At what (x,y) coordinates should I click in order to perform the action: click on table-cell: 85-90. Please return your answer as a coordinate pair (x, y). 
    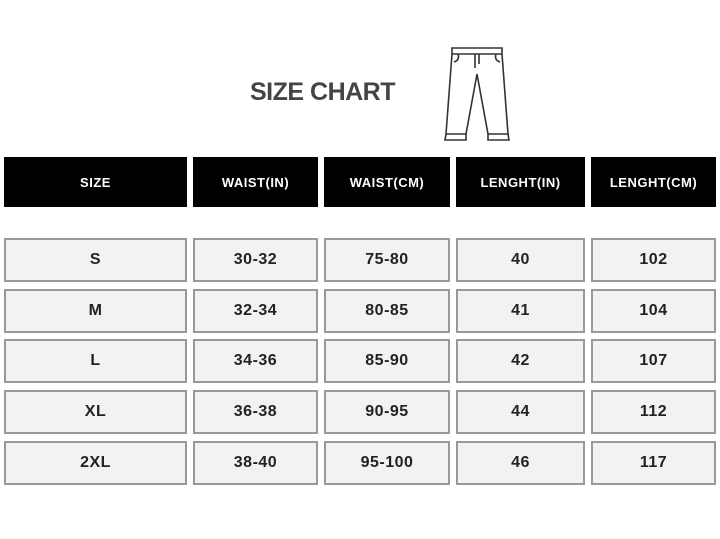
    Looking at the image, I should click on (387, 361).